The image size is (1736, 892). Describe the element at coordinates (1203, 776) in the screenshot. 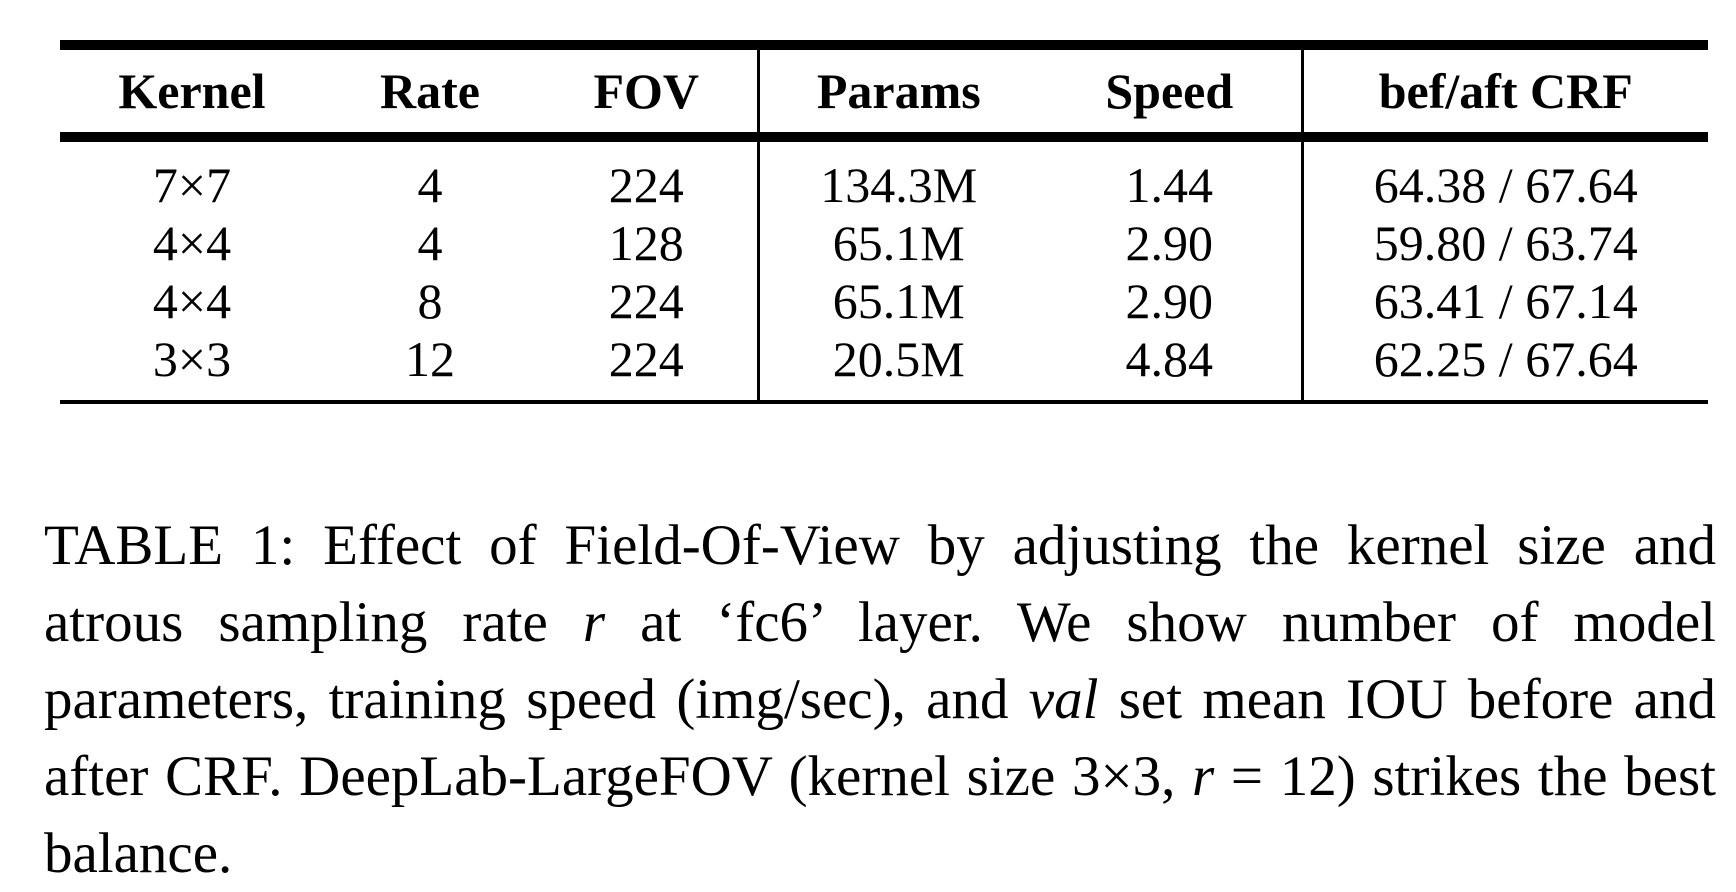

I see `caption-var-r-2: r` at that location.